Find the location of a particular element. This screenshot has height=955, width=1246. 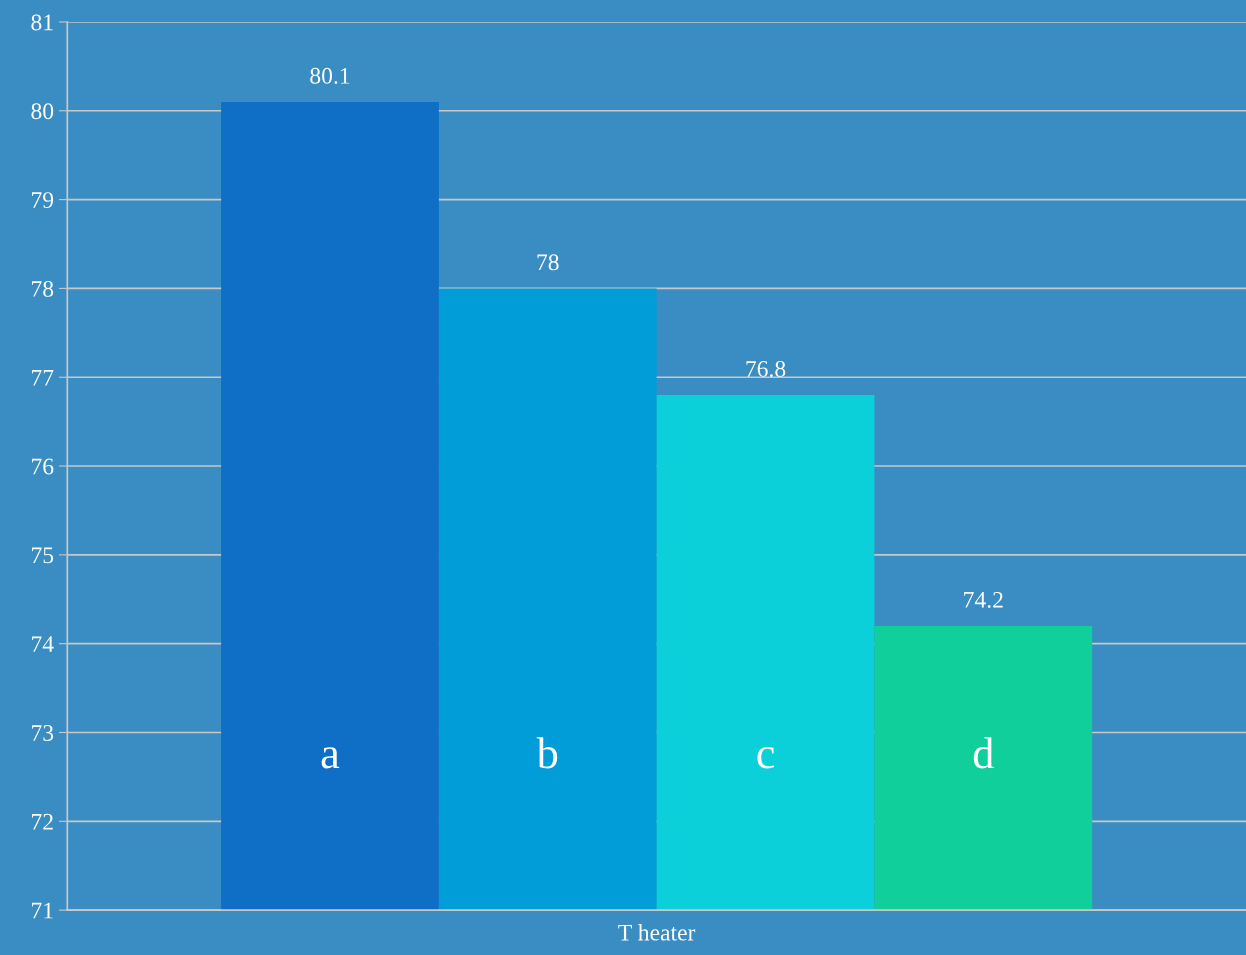

data-label: 80.1 is located at coordinates (330, 75).